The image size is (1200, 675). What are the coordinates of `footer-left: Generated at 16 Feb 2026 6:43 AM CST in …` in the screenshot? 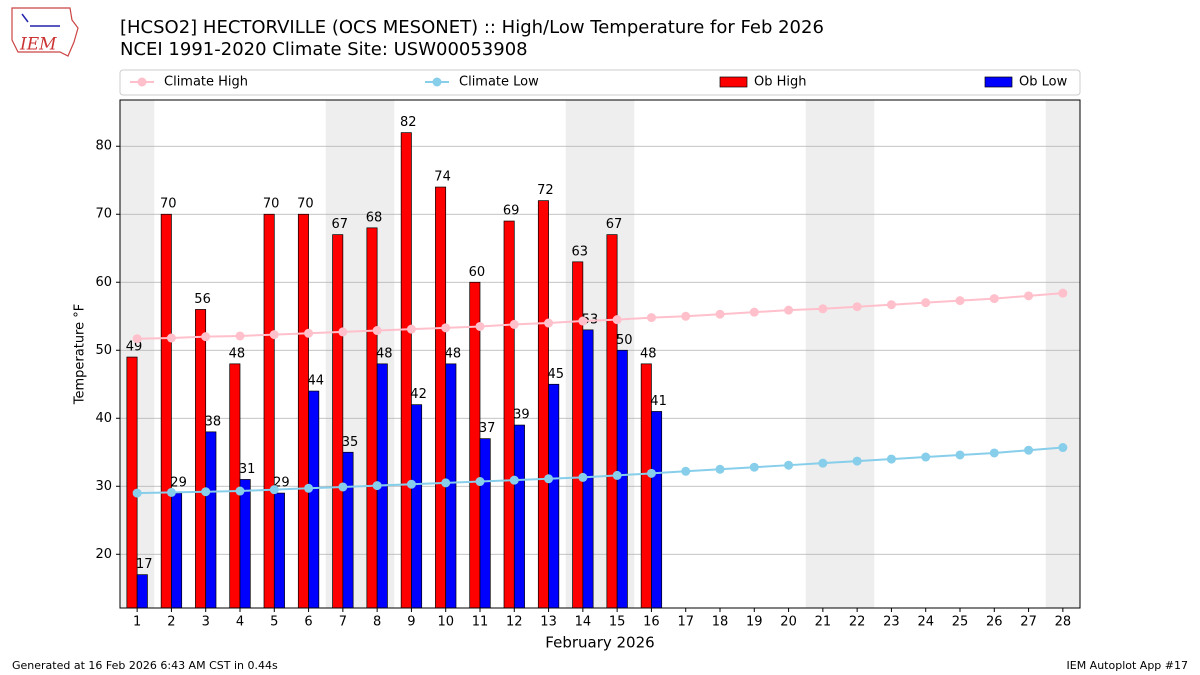 It's located at (145, 665).